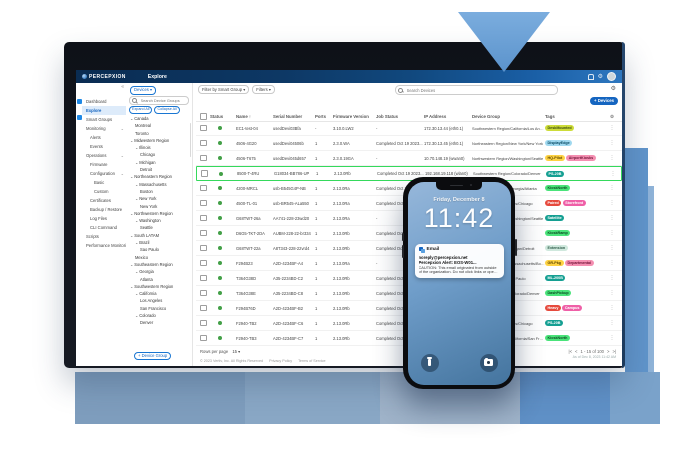  Describe the element at coordinates (554, 323) in the screenshot. I see `tag-chip: PS-20B` at that location.